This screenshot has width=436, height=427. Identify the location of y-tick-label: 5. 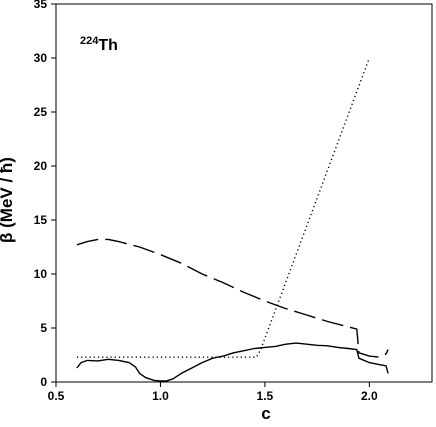
(43, 328).